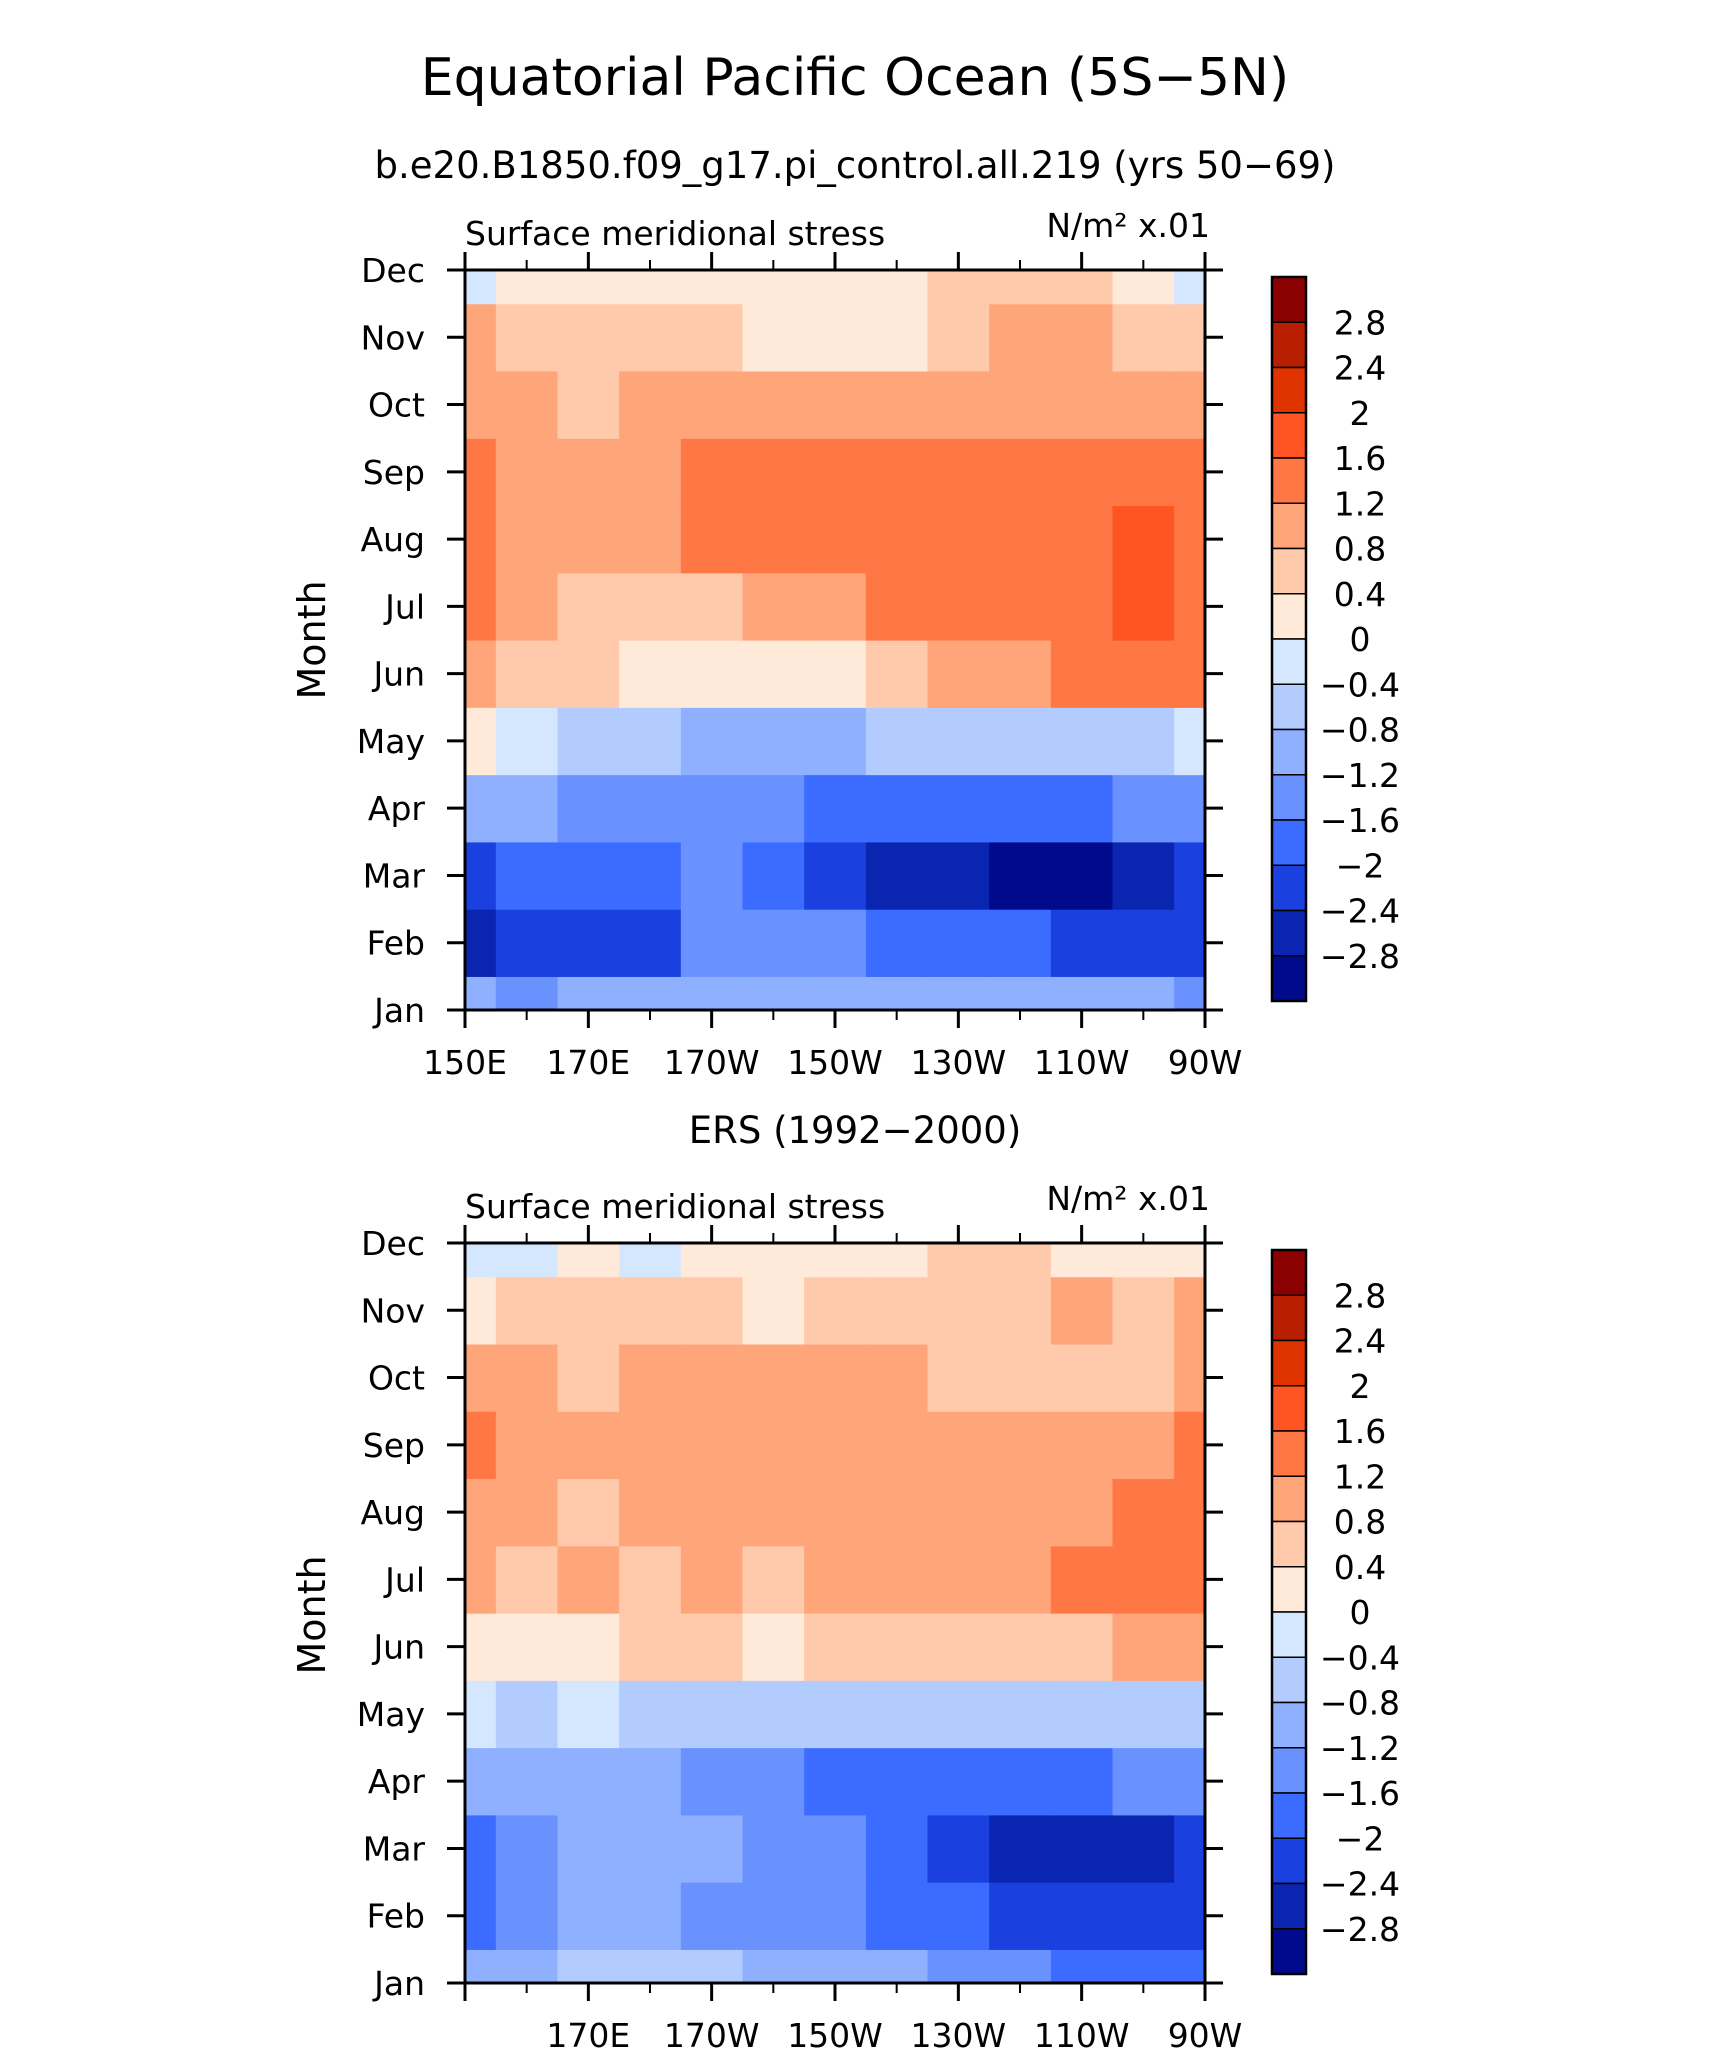  Describe the element at coordinates (393, 337) in the screenshot. I see `y-tick-label: Nov` at that location.